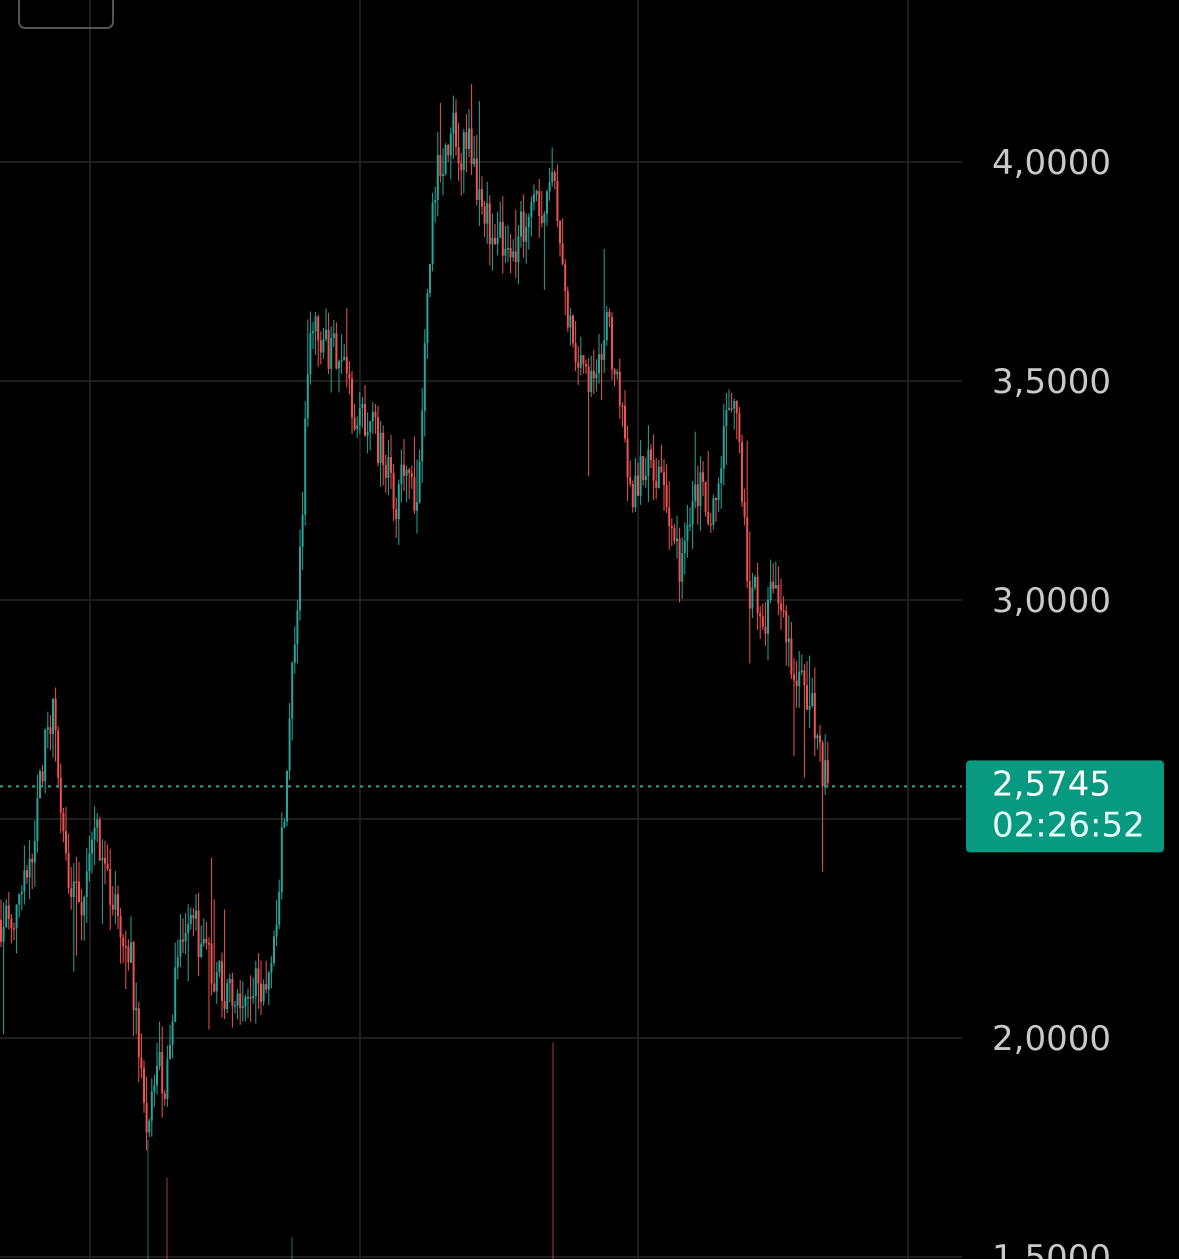  What do you see at coordinates (1051, 382) in the screenshot?
I see `y-tick-label: 3,5000` at bounding box center [1051, 382].